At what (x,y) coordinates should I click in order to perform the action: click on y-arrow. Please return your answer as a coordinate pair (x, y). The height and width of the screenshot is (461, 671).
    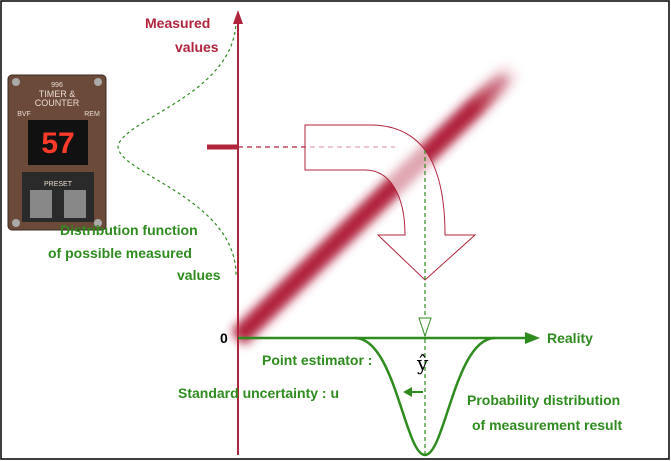
    Looking at the image, I should click on (238, 17).